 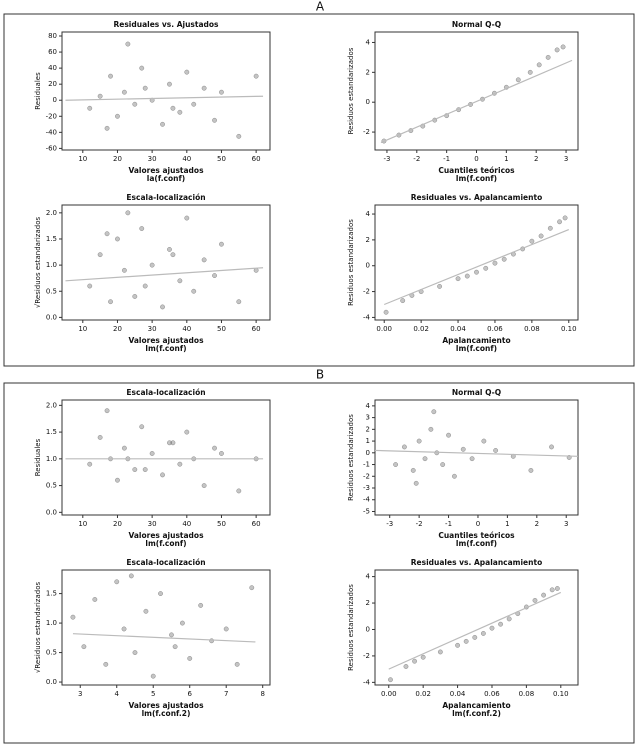 What do you see at coordinates (38, 263) in the screenshot?
I see `y-axis-label: √Residuos estandarizados` at bounding box center [38, 263].